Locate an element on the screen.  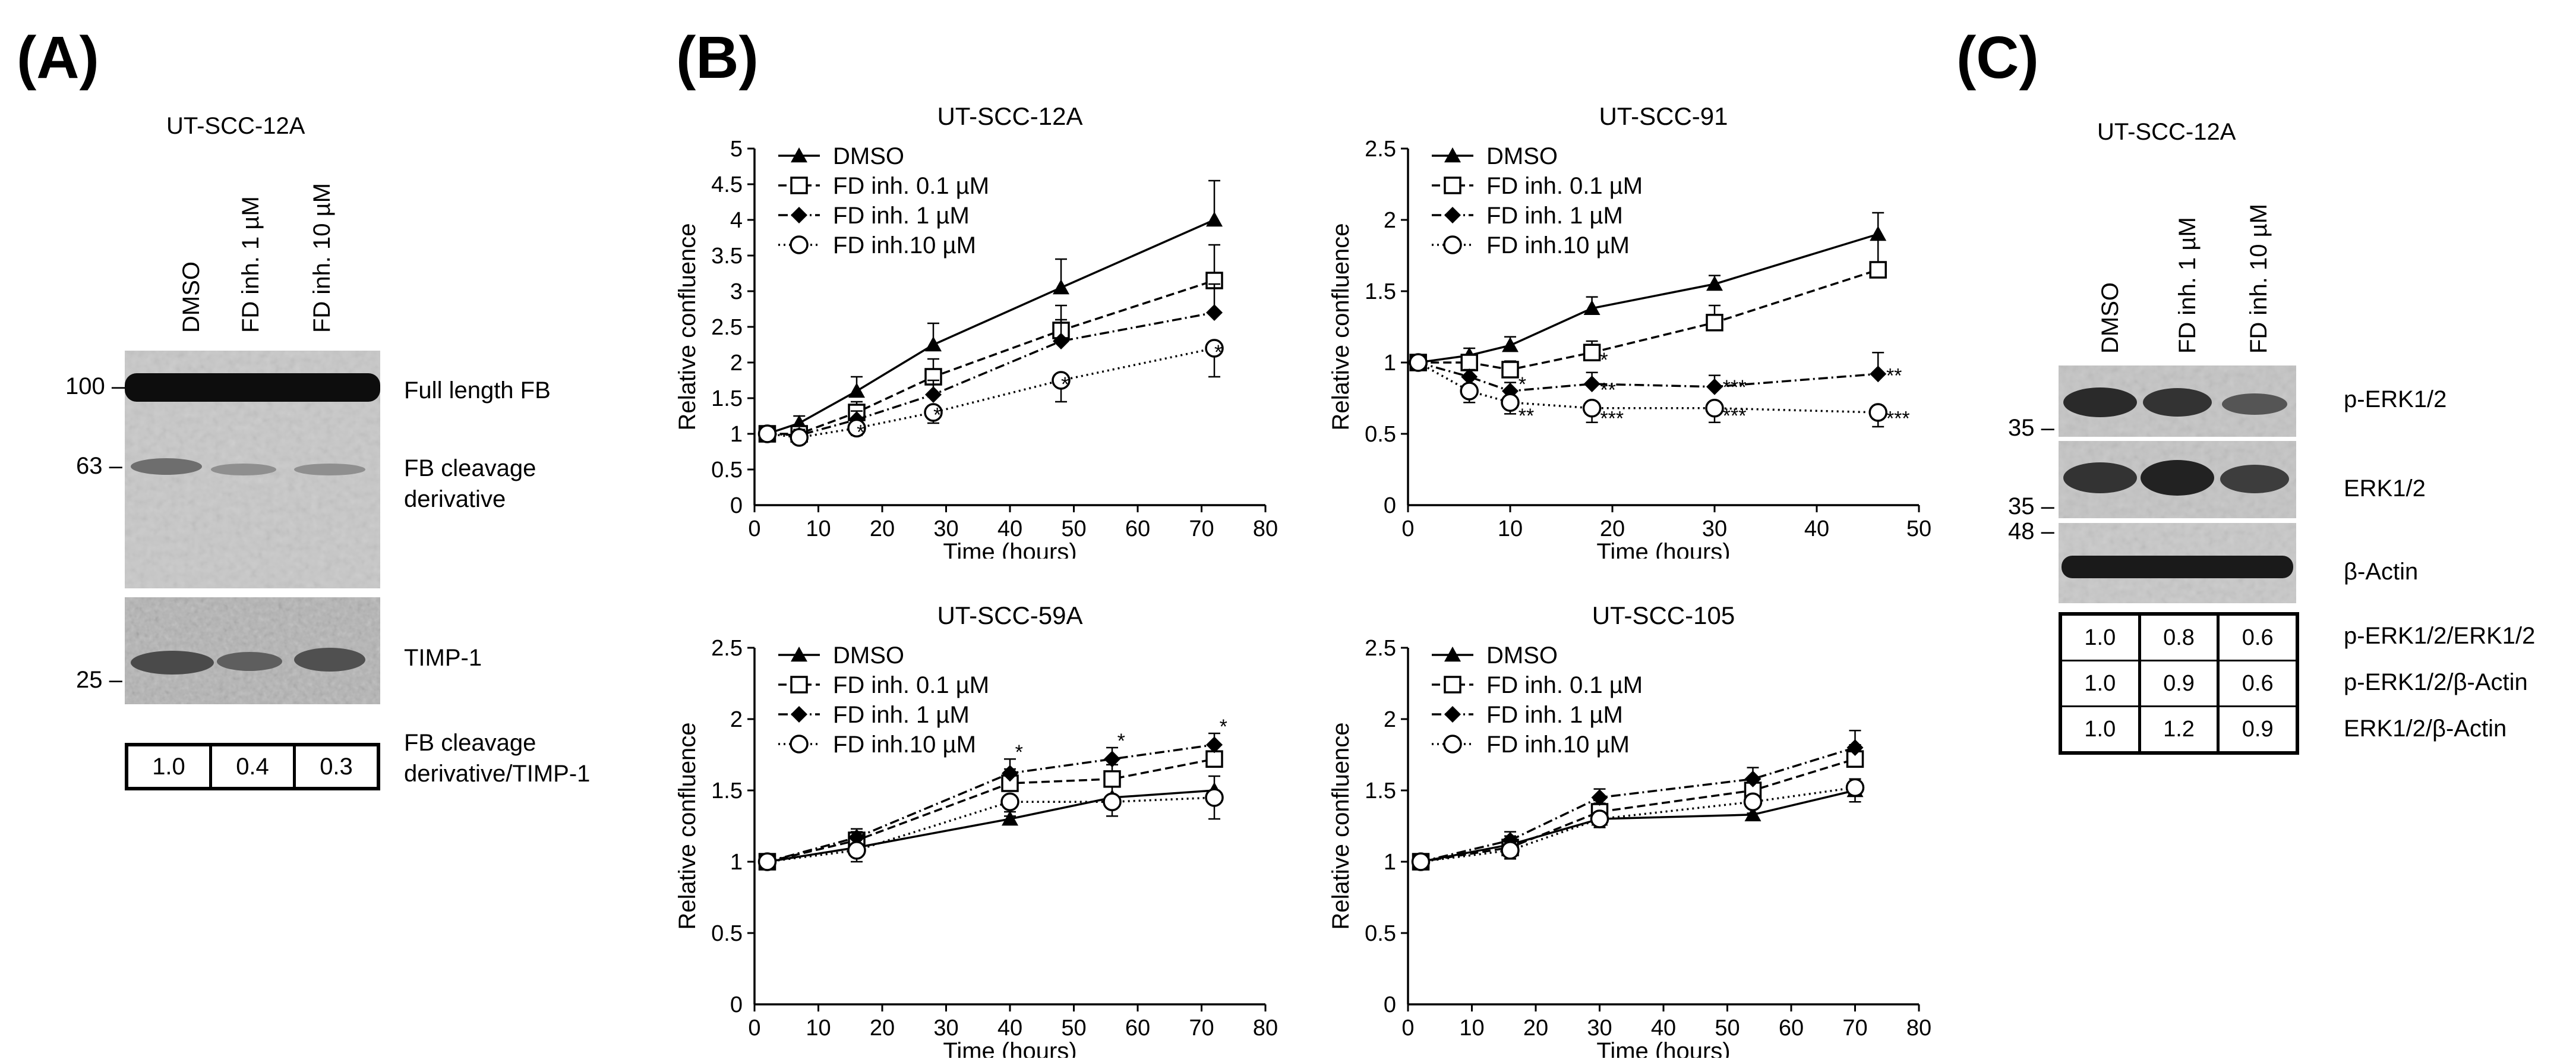
lane-label: DMSO is located at coordinates (191, 297).